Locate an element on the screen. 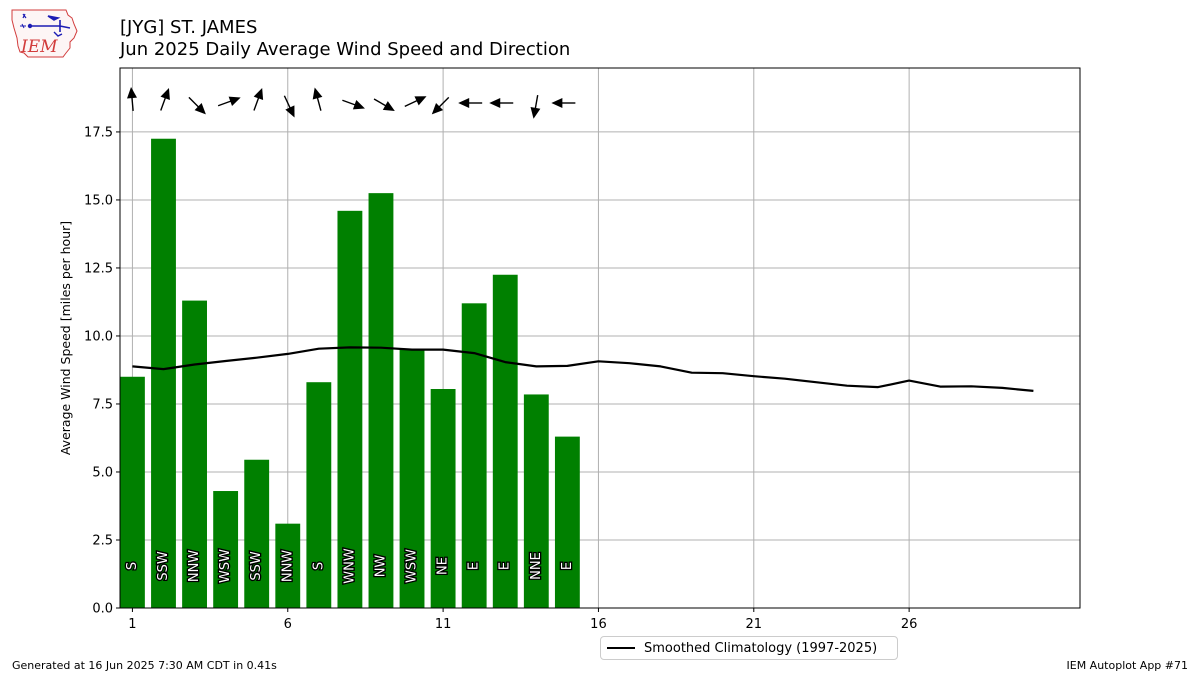 This screenshot has width=1200, height=675. app-credit: IEM Autoplot App #71 is located at coordinates (1127, 665).